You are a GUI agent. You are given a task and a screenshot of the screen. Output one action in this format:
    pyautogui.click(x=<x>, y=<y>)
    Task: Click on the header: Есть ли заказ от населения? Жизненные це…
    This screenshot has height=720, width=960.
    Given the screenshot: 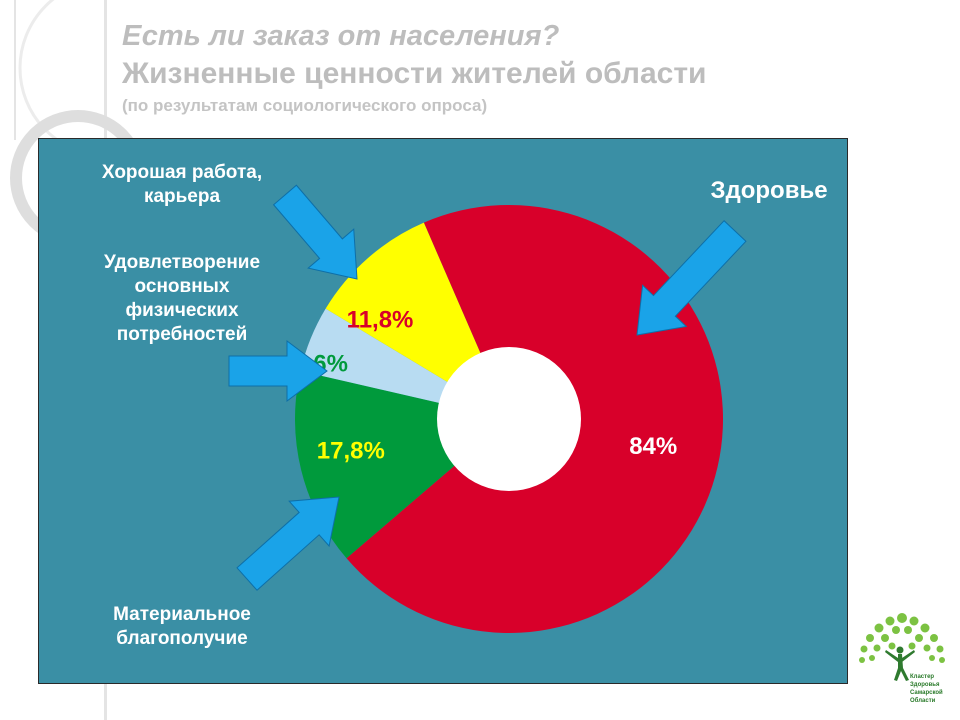 What is the action you would take?
    pyautogui.click(x=414, y=68)
    